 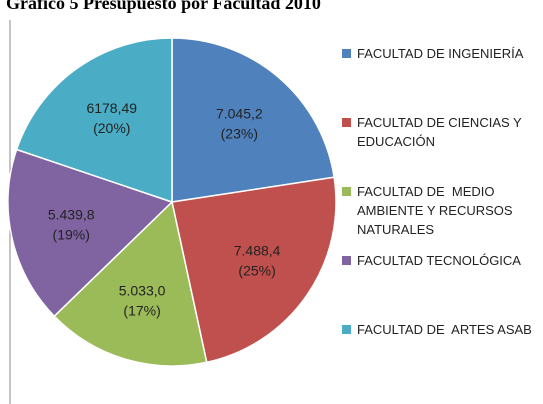 I want to click on legend-item: FACULTAD DE CIENCIAS Y EDUCACIÓN, so click(x=440, y=147).